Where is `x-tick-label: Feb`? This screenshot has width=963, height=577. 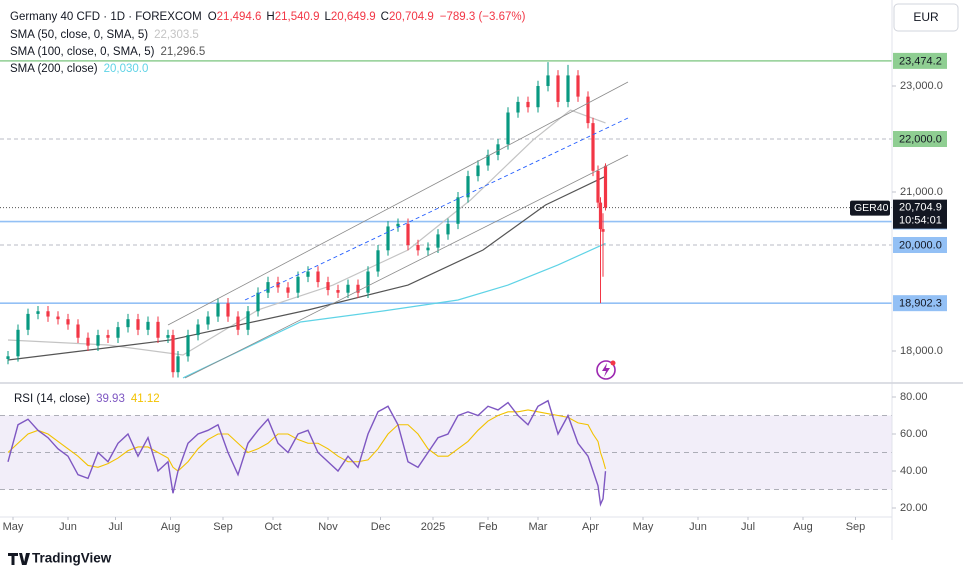
x-tick-label: Feb is located at coordinates (488, 527).